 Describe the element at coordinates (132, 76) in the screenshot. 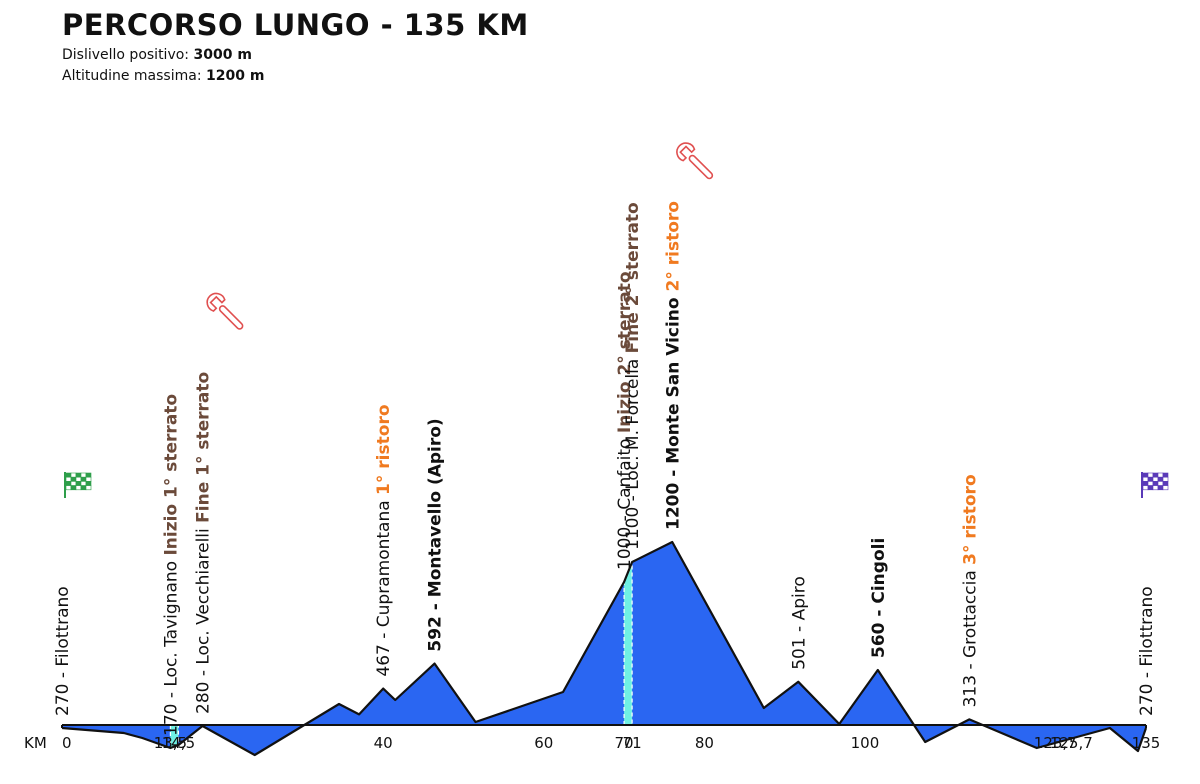

I see `max-altitude-label: Altitudine massima:` at that location.